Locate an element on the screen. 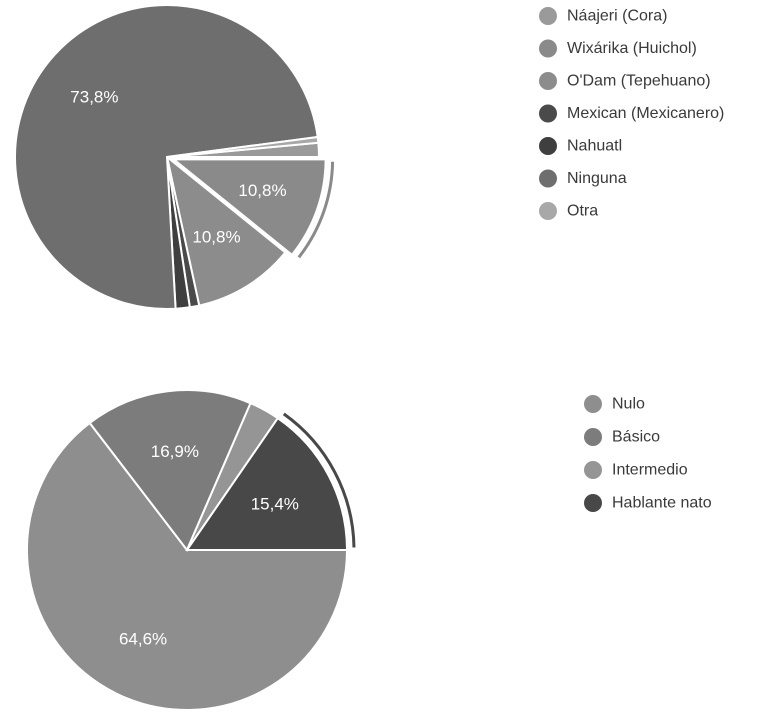 Image resolution: width=774 pixels, height=713 pixels. legend-item-hablante-nato: Hablante nato is located at coordinates (648, 503).